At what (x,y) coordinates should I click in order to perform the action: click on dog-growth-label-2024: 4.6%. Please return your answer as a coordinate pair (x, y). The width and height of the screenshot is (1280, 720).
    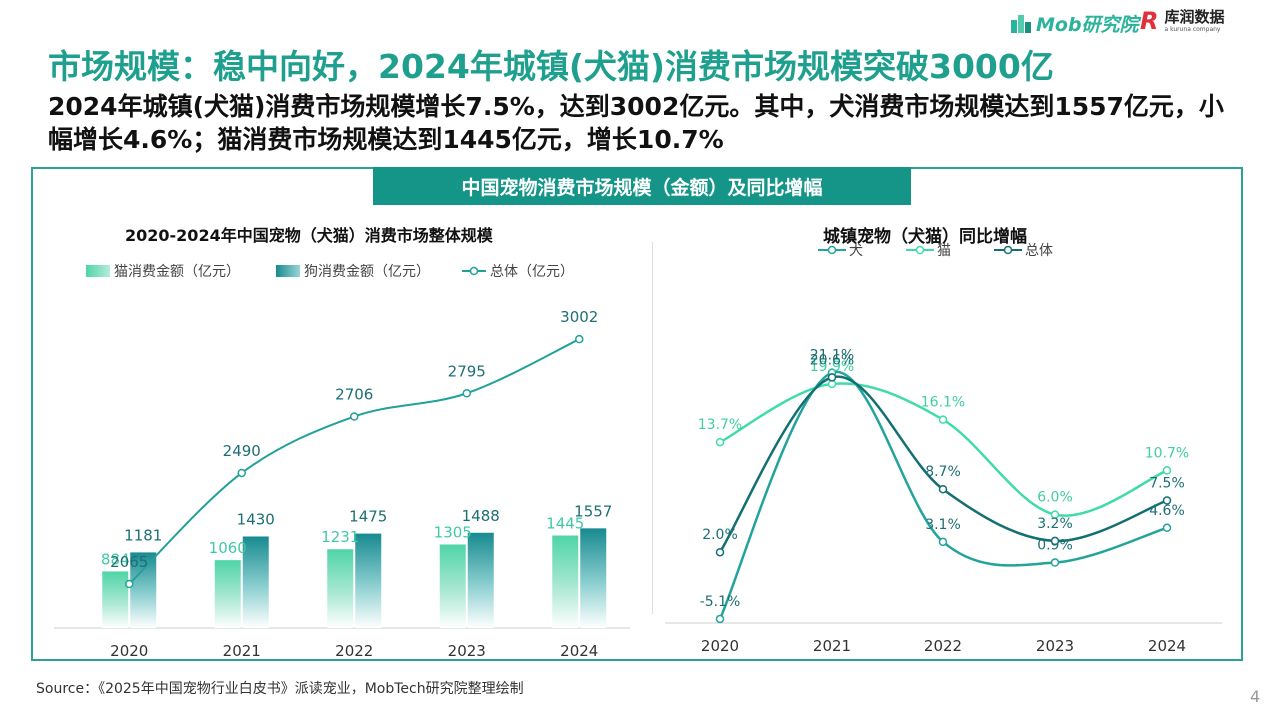
    Looking at the image, I should click on (1167, 511).